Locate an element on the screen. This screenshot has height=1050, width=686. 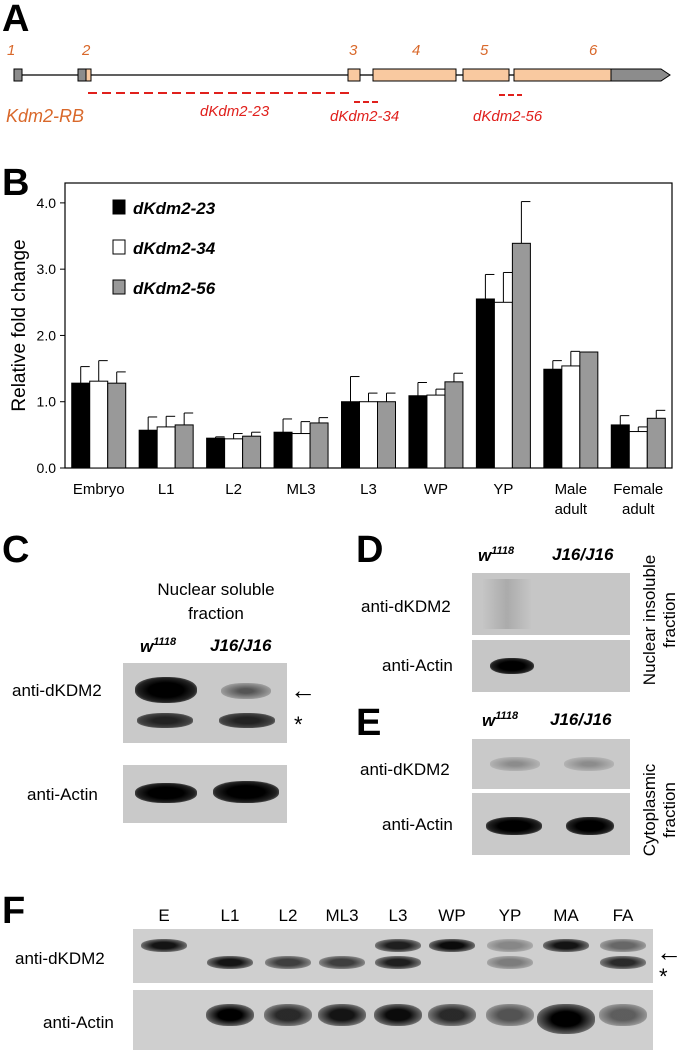
x-tick-label: Female is located at coordinates (638, 489).